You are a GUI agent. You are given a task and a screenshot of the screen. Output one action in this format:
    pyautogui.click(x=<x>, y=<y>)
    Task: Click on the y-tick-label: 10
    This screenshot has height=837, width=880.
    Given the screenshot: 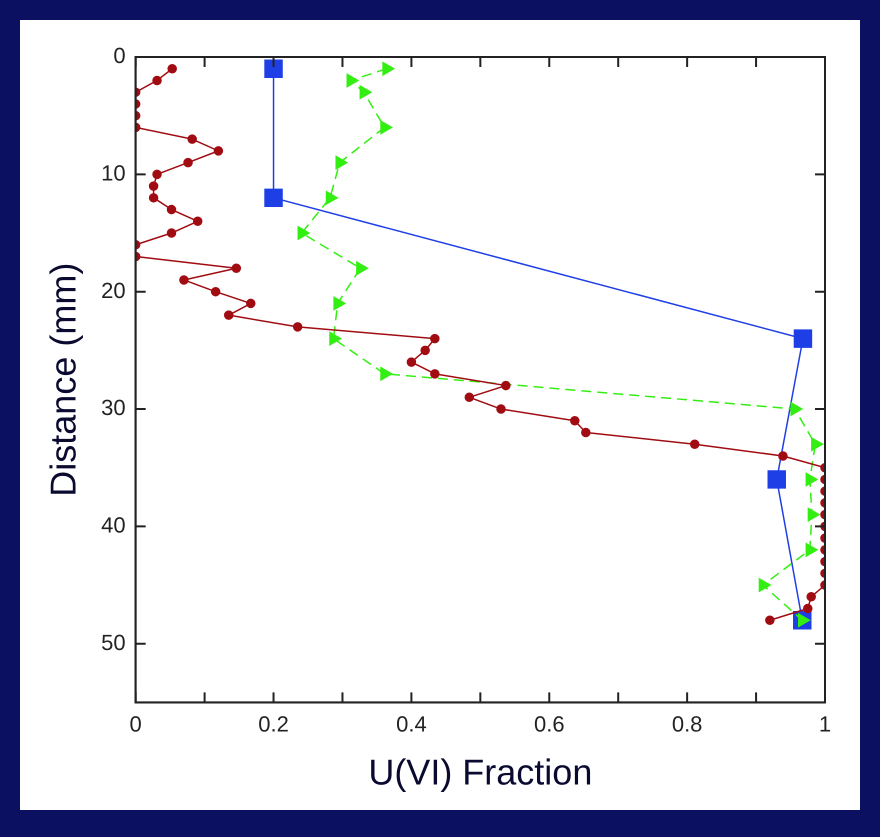 What is the action you would take?
    pyautogui.click(x=113, y=173)
    